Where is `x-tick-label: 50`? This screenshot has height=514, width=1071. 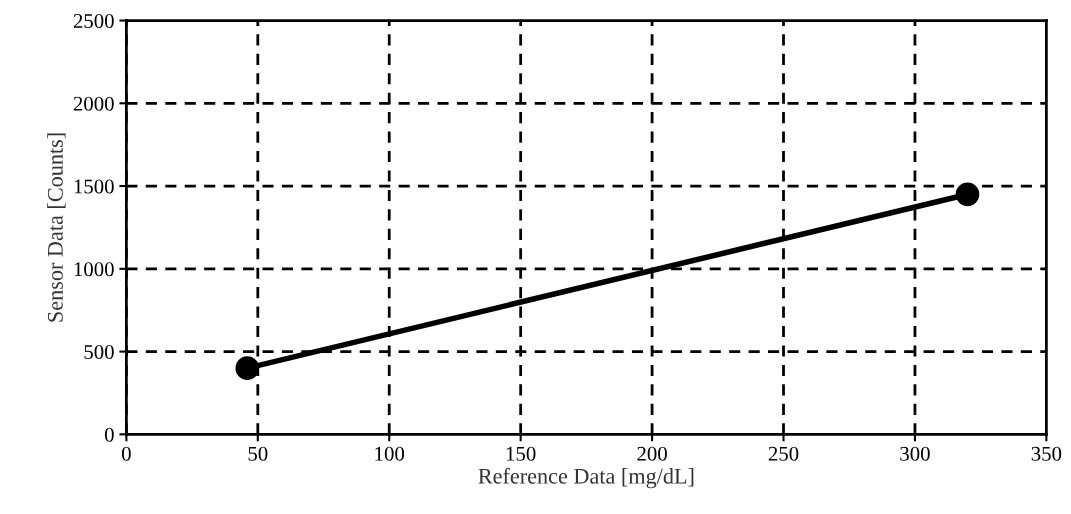 x-tick-label: 50 is located at coordinates (258, 453).